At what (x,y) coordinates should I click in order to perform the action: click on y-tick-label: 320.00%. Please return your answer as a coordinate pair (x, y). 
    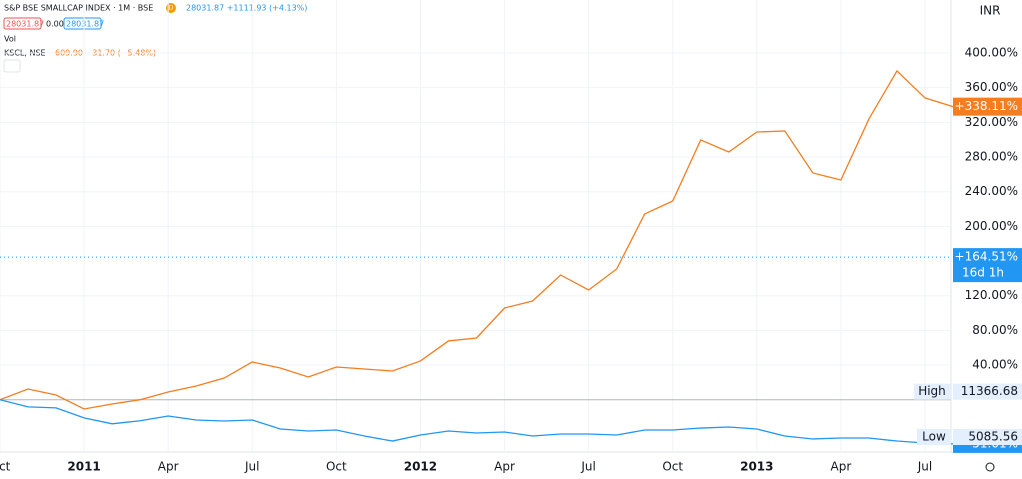
    Looking at the image, I should click on (991, 122).